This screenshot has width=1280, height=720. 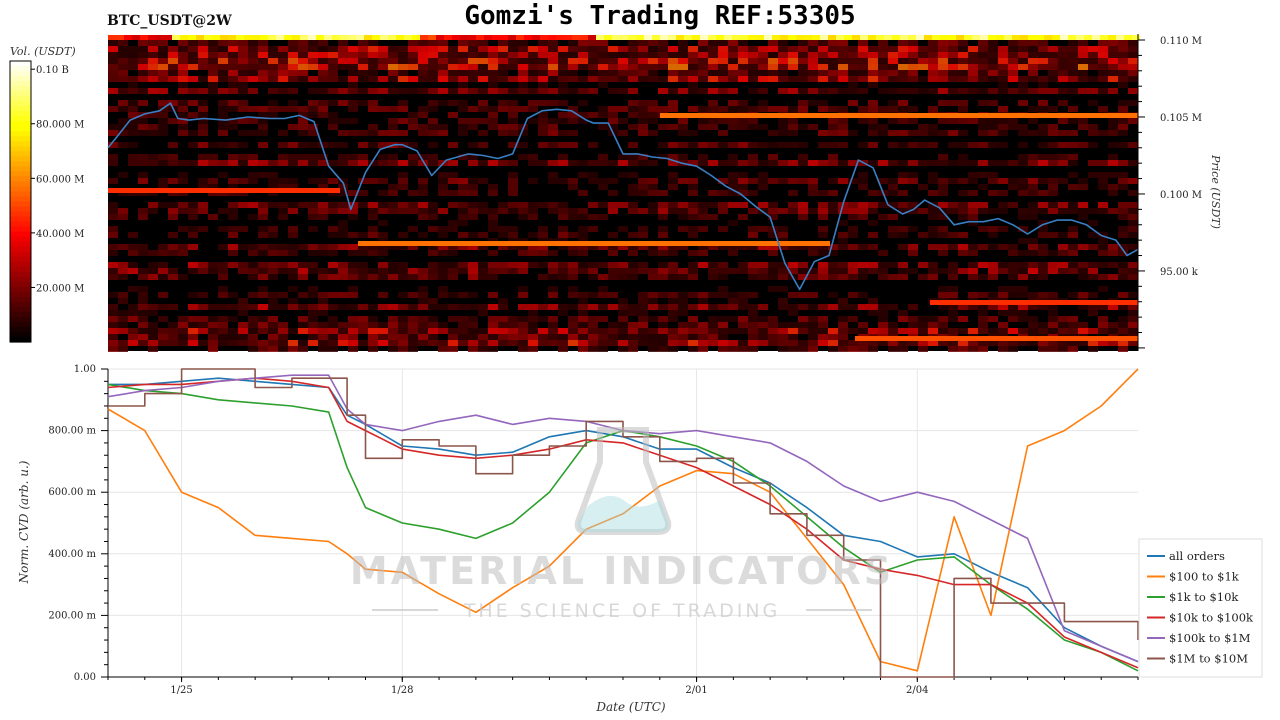 I want to click on legend-box, so click(x=1200, y=608).